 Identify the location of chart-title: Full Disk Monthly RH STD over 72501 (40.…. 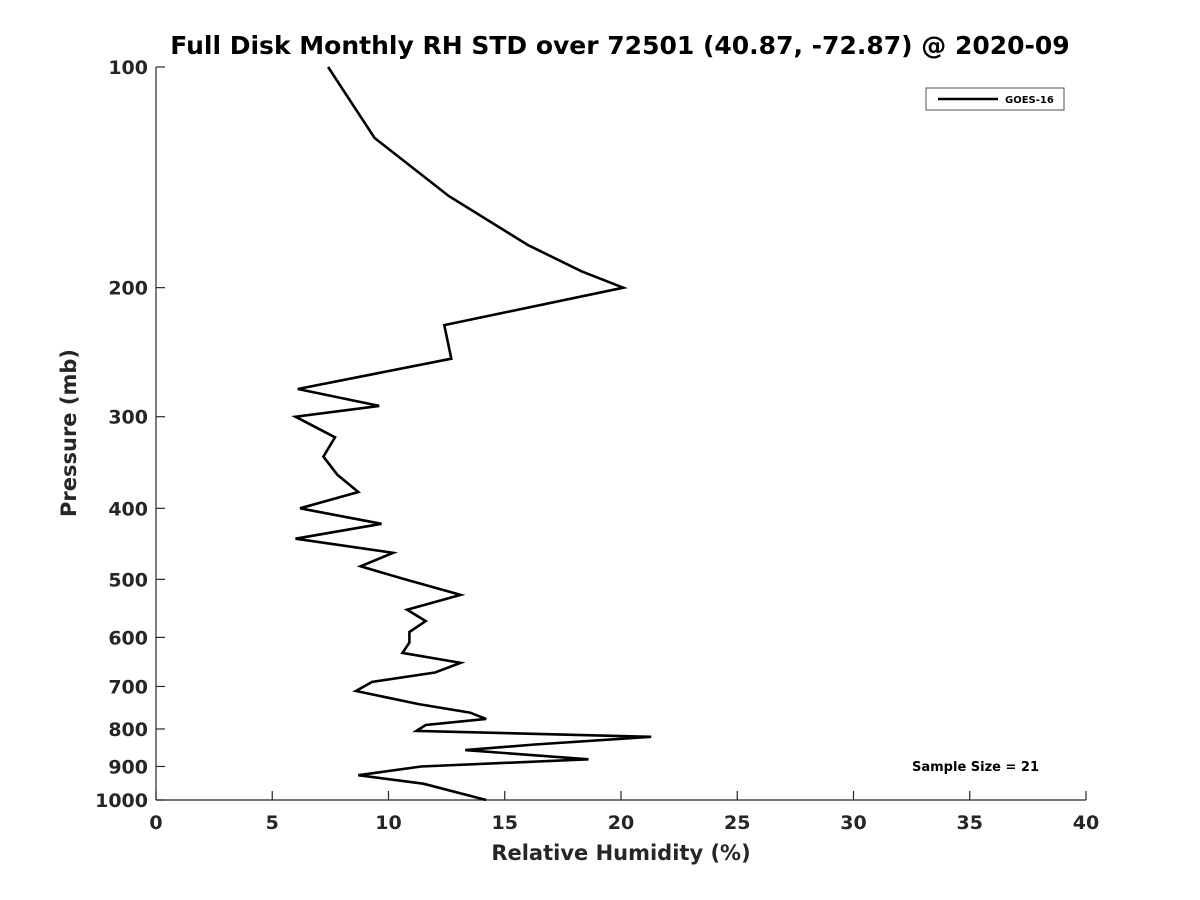
(619, 45).